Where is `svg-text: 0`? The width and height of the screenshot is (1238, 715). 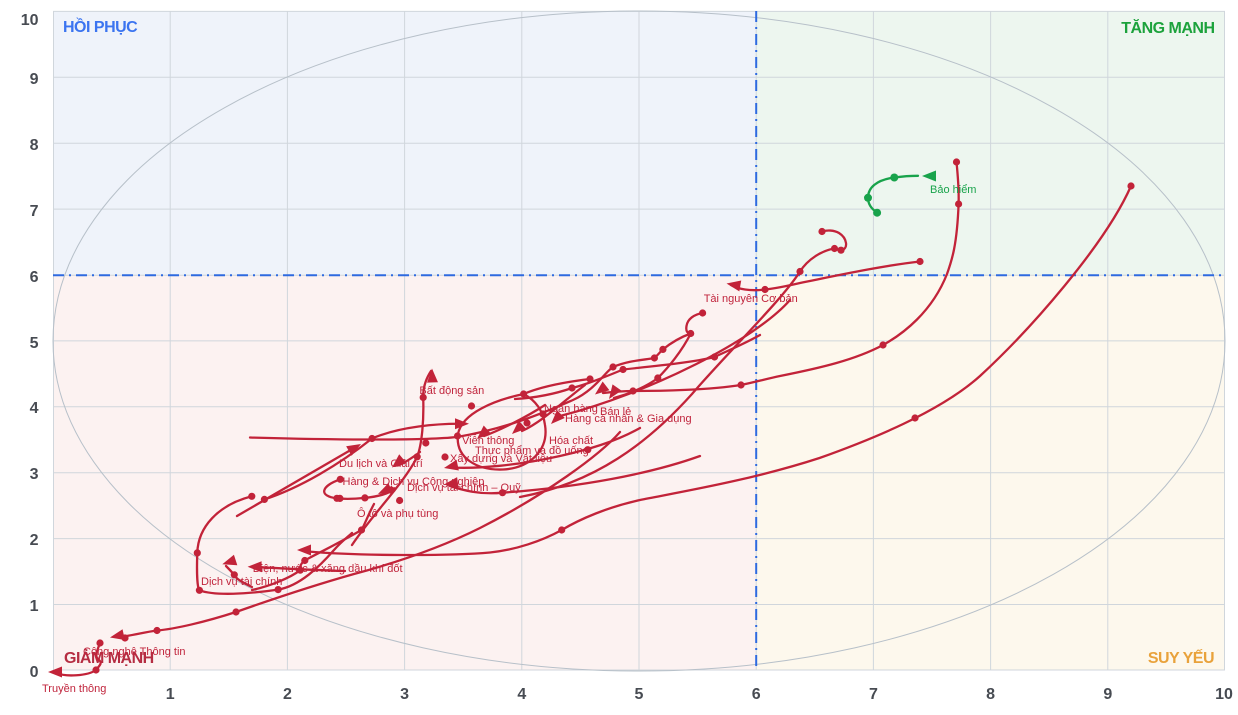 svg-text: 0 is located at coordinates (34, 672).